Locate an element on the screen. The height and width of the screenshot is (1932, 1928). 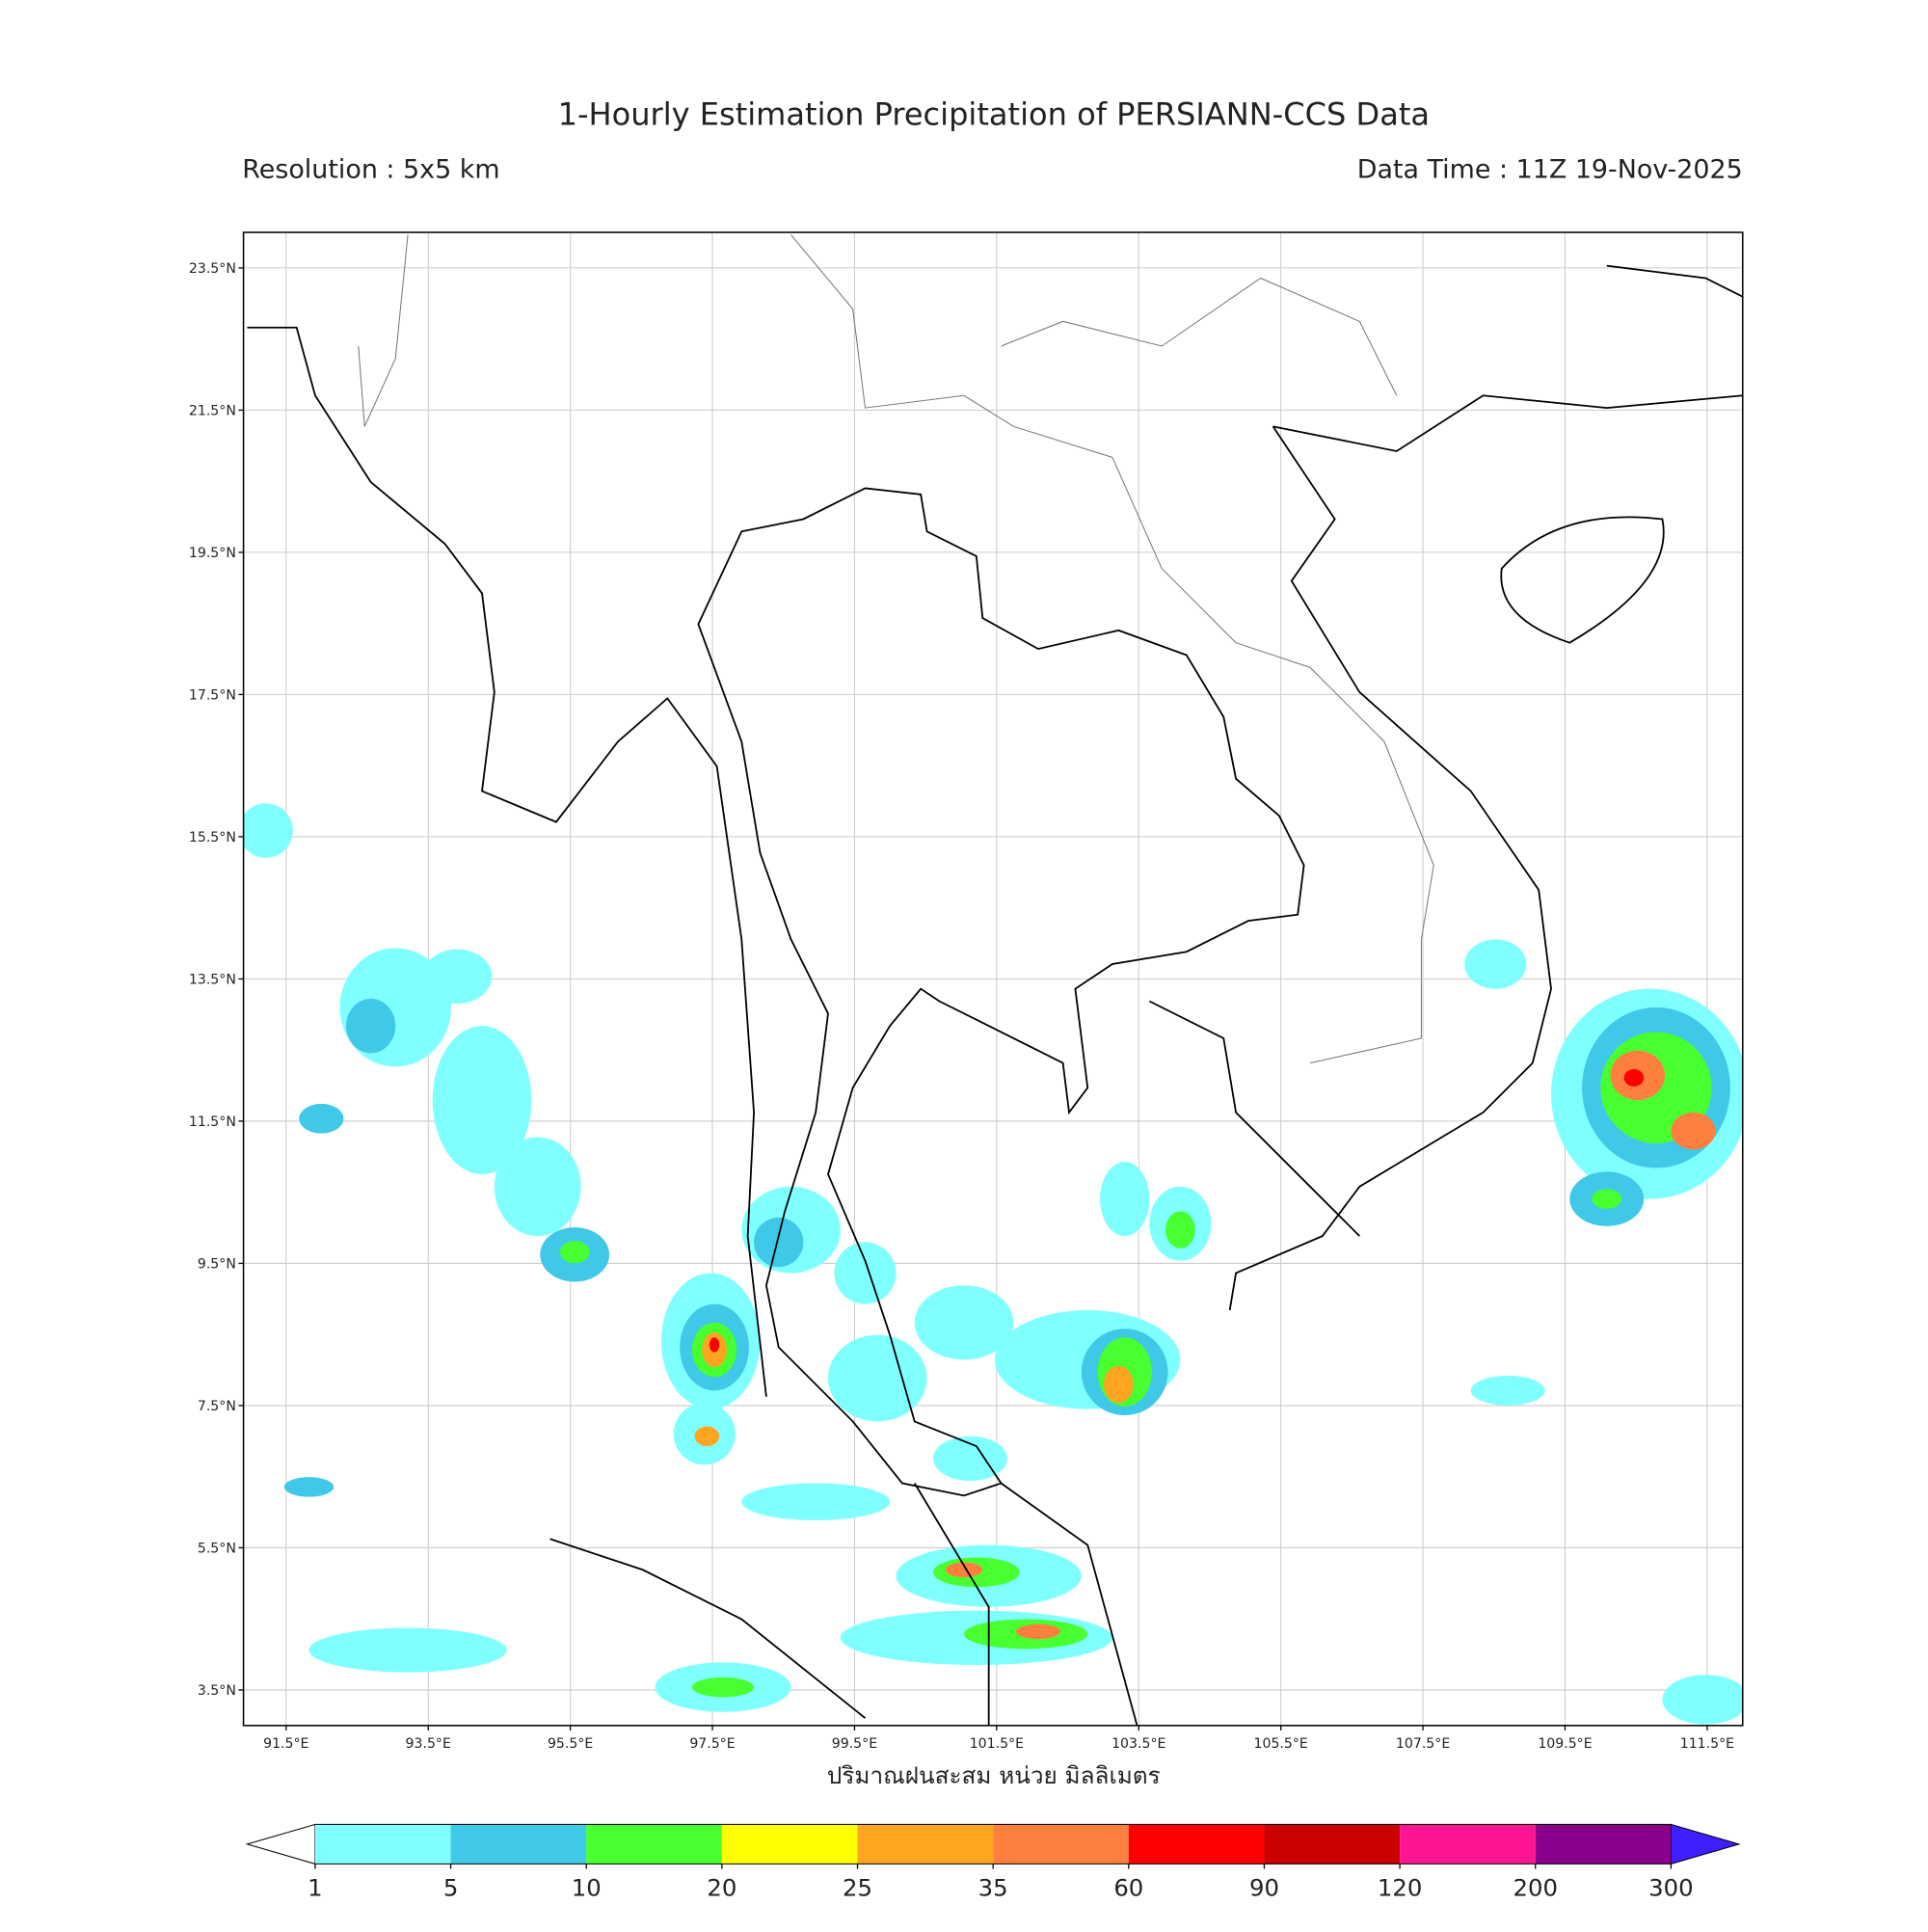
x-tick-label: 91.5°E is located at coordinates (285, 1744).